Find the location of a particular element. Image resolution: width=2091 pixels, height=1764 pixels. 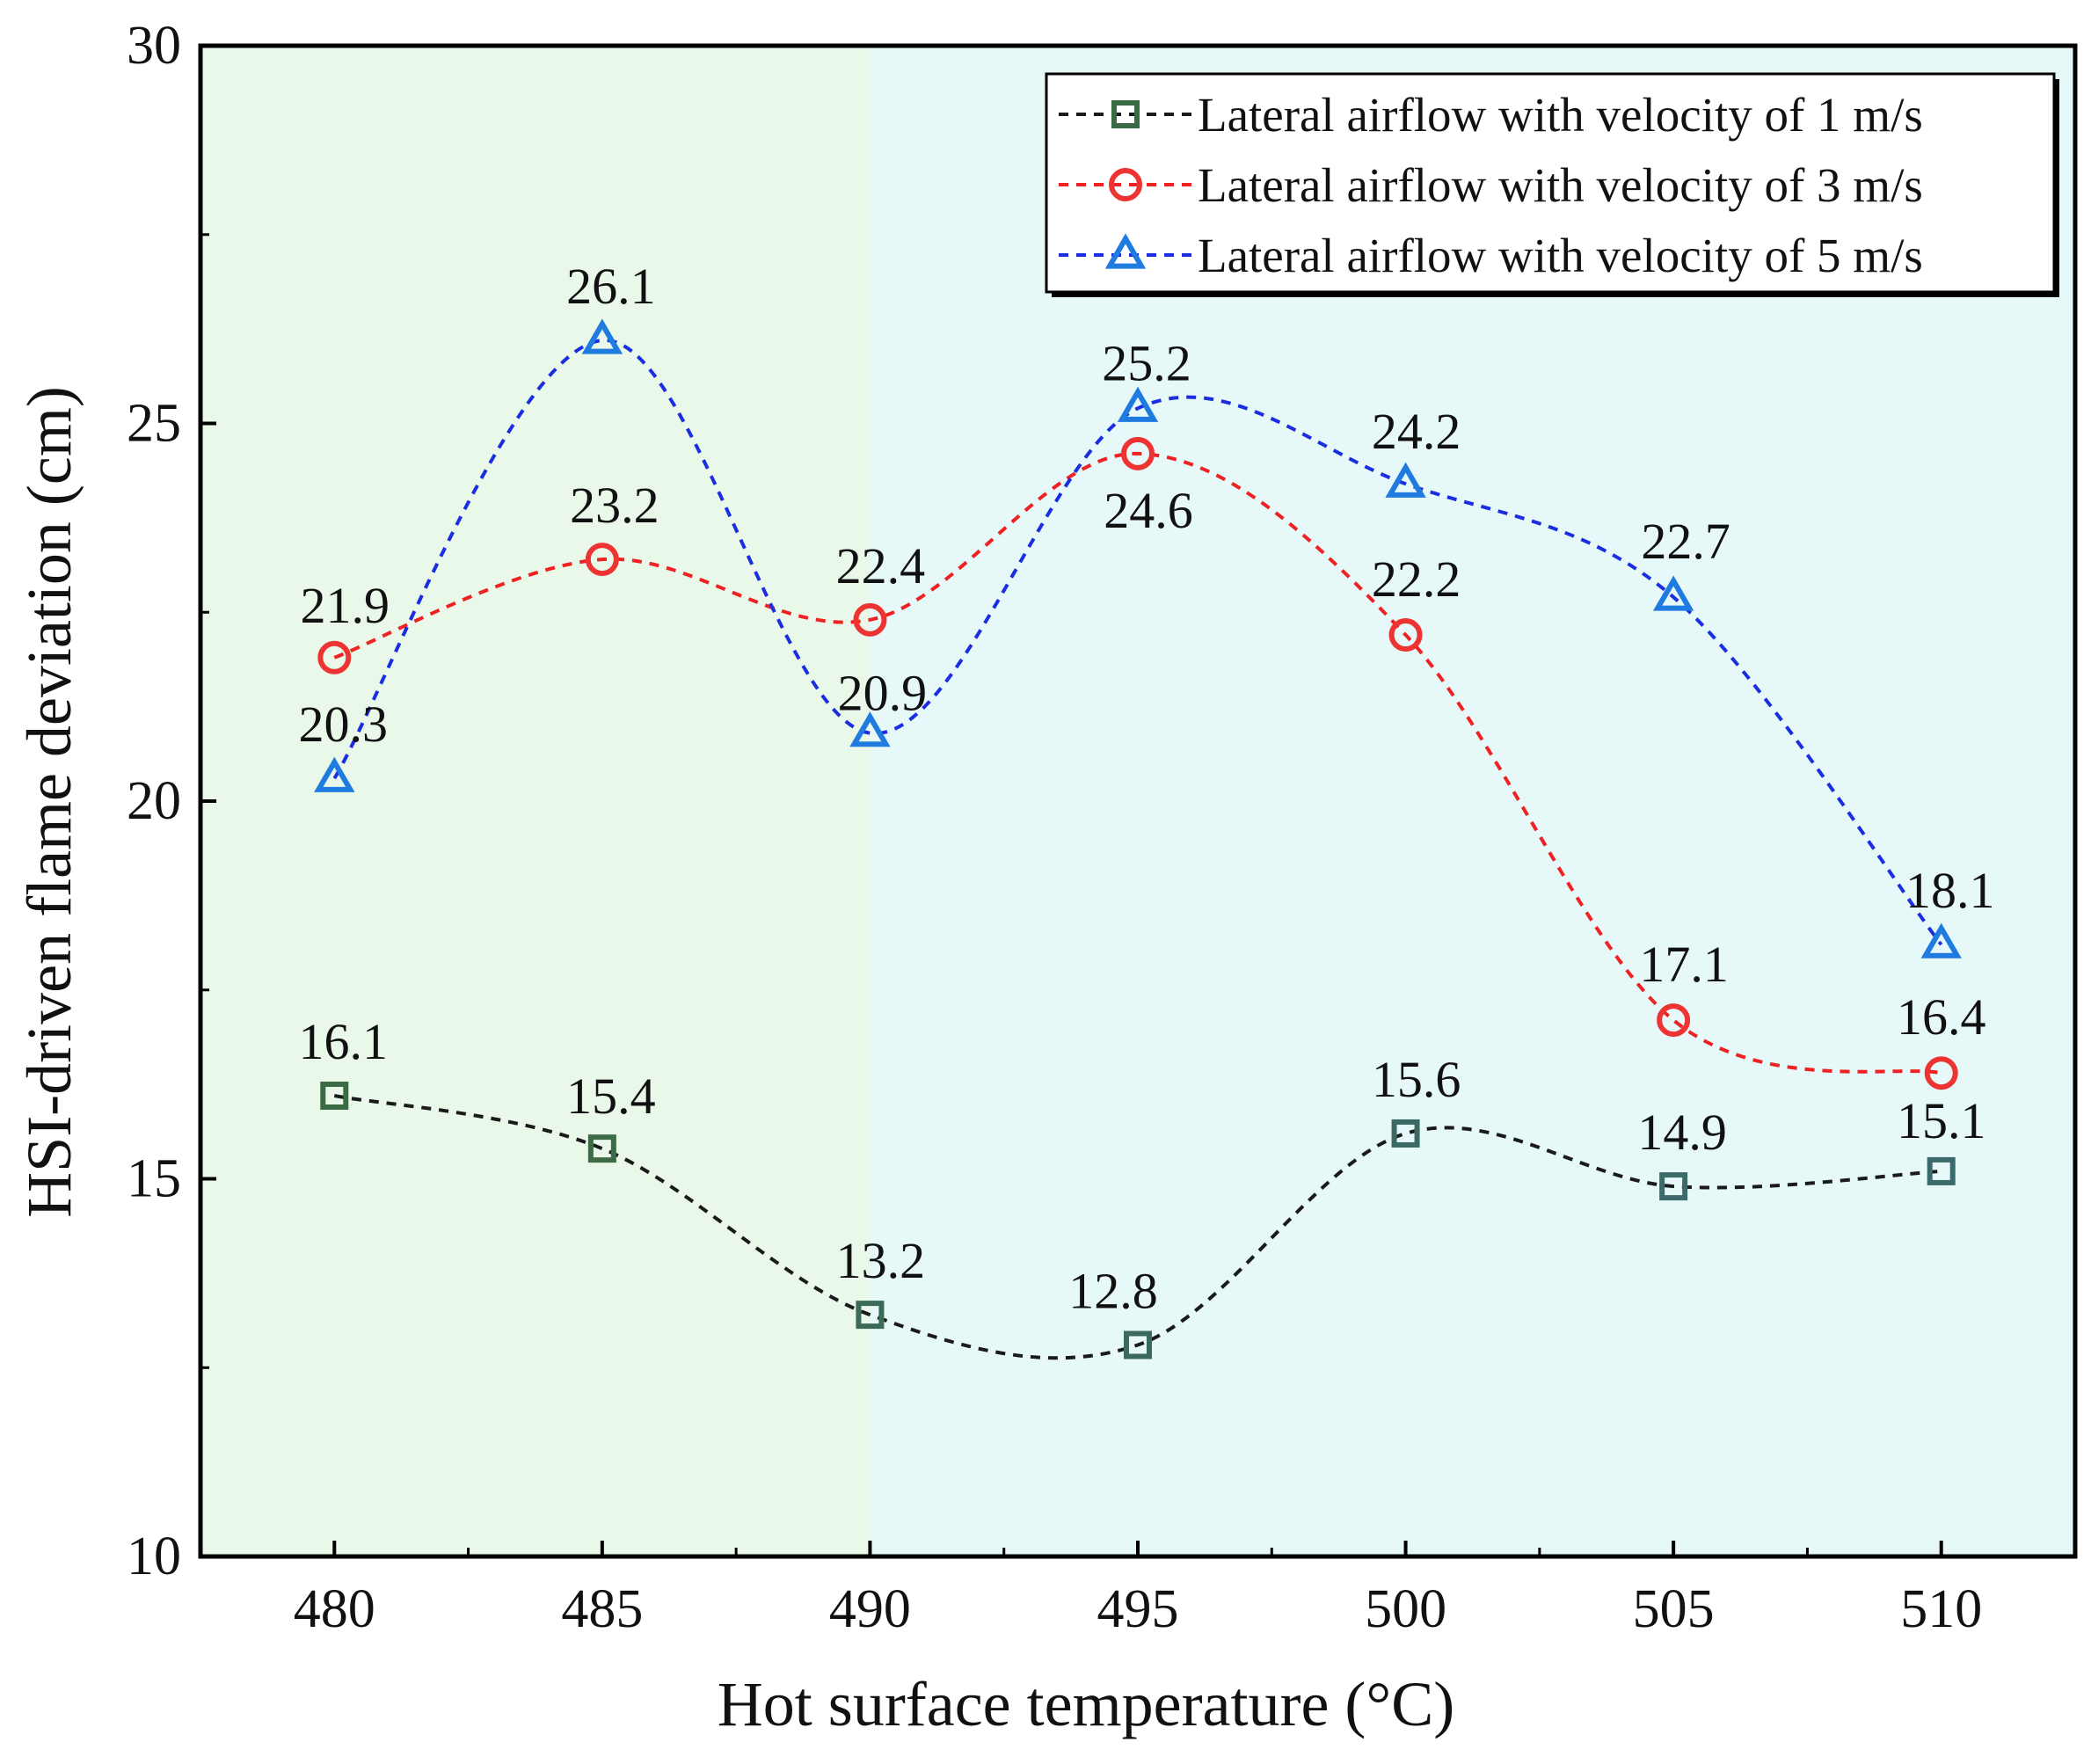

series-2-data-label: 21.9 is located at coordinates (345, 605).